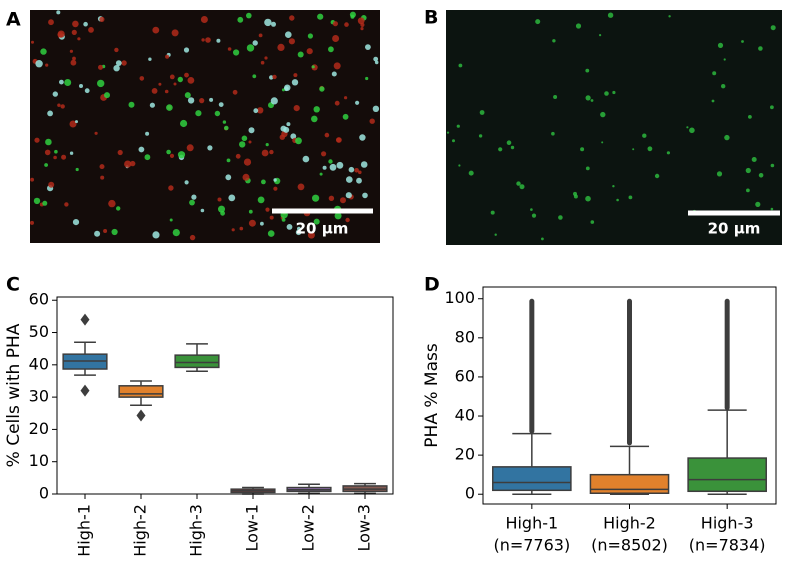  Describe the element at coordinates (431, 18) in the screenshot. I see `panel-label: B` at that location.